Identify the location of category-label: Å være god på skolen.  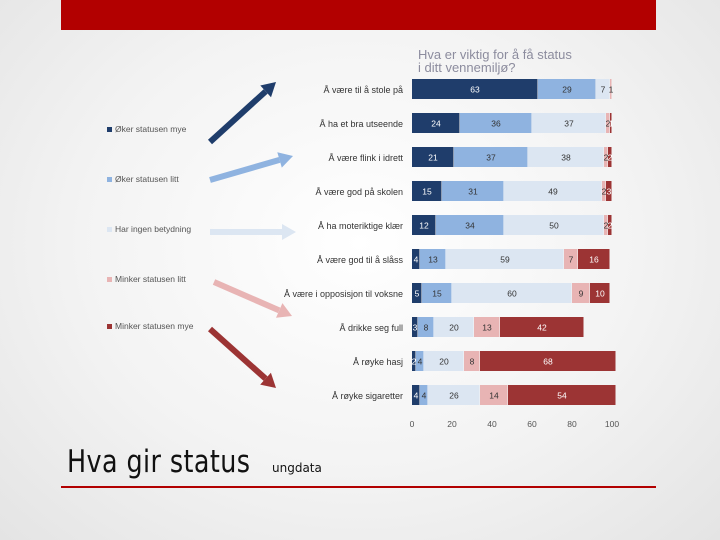
(359, 192).